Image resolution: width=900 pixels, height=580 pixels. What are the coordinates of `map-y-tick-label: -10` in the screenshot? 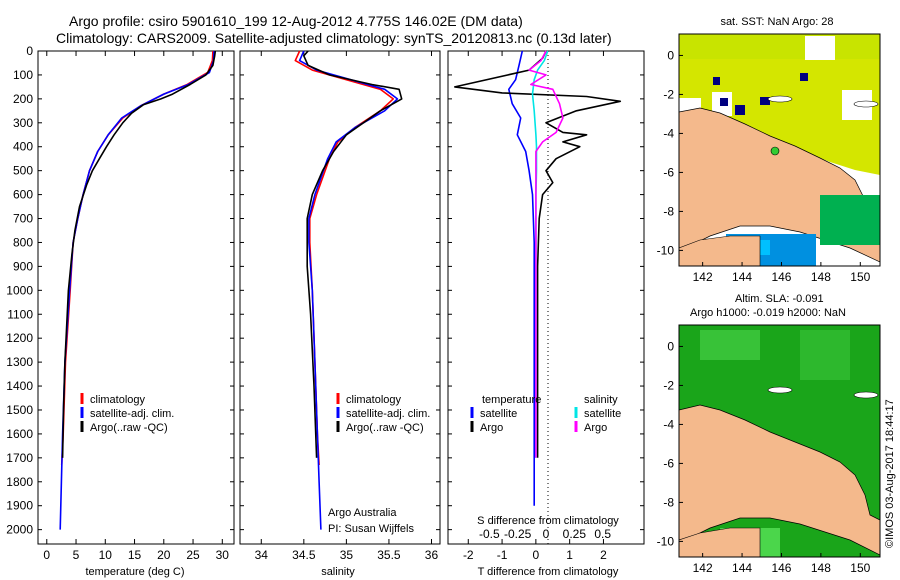 It's located at (666, 250).